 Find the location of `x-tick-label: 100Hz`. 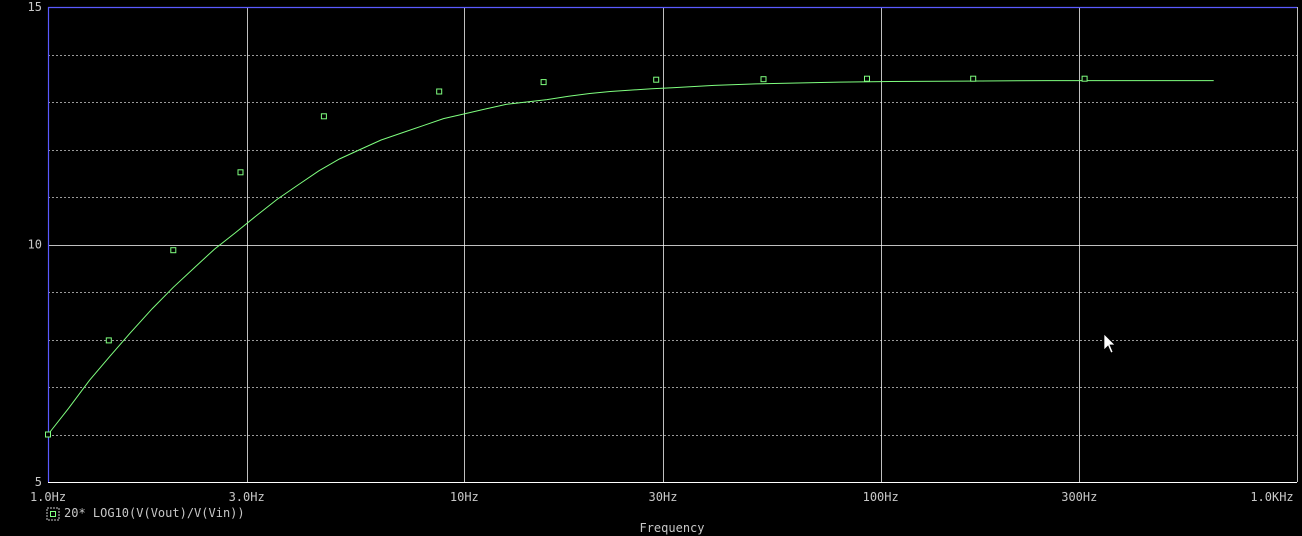

x-tick-label: 100Hz is located at coordinates (881, 497).